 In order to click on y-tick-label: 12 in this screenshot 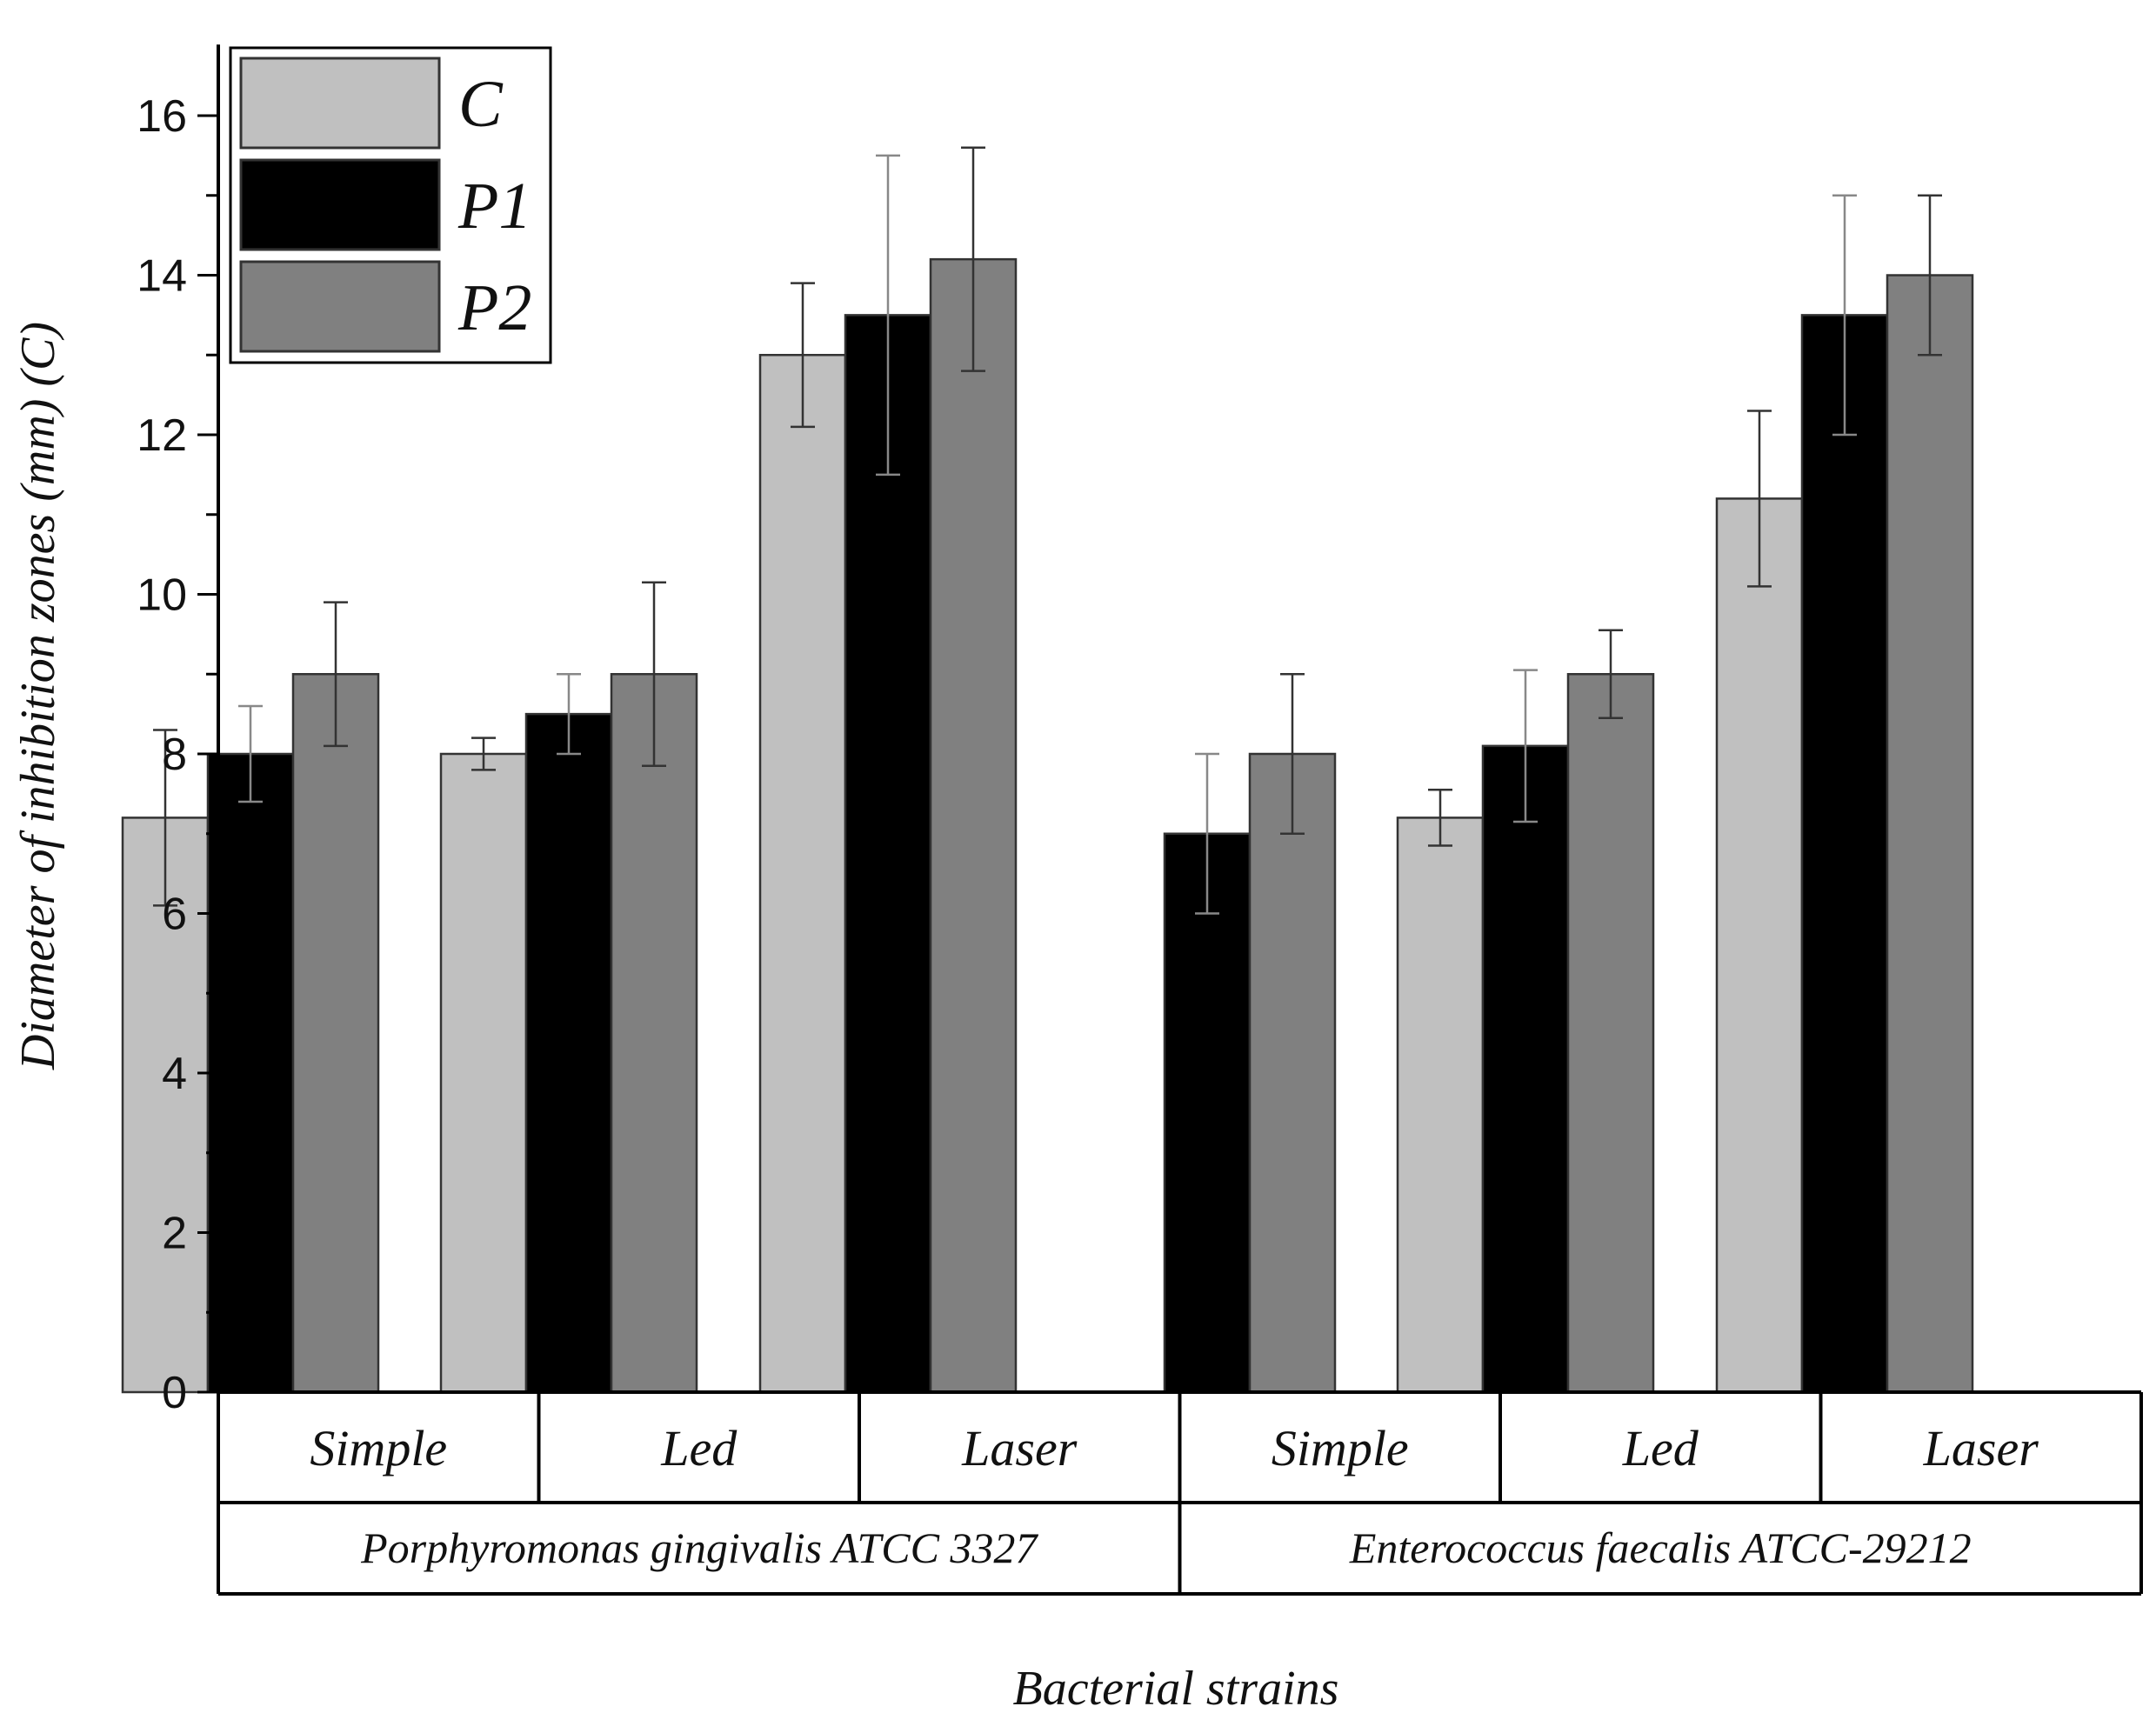, I will do `click(162, 435)`.